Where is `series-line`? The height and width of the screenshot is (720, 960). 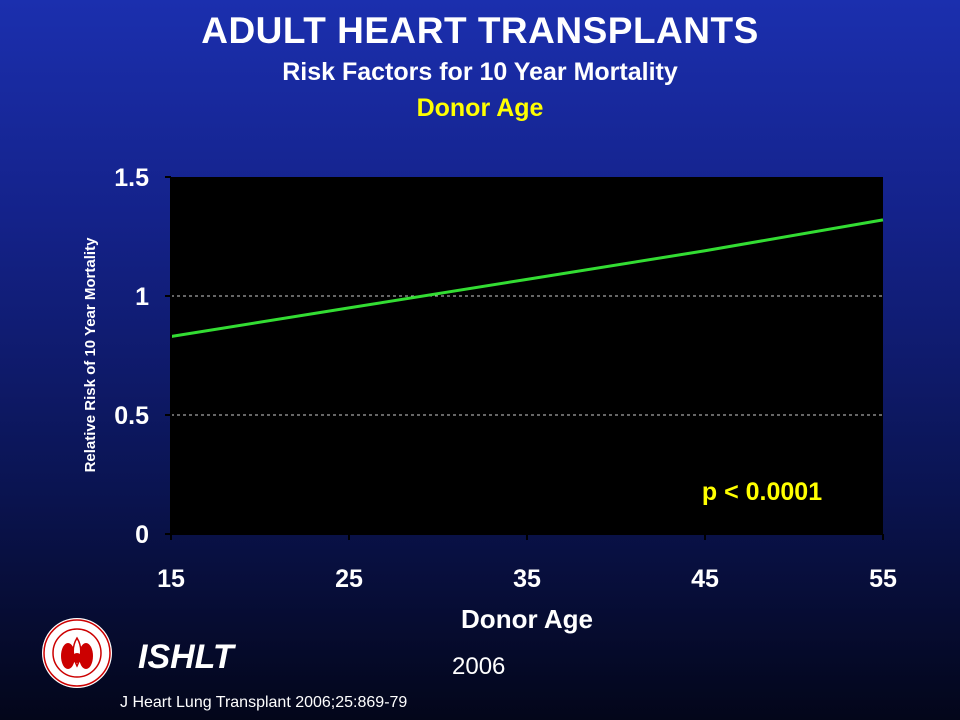 series-line is located at coordinates (527, 278).